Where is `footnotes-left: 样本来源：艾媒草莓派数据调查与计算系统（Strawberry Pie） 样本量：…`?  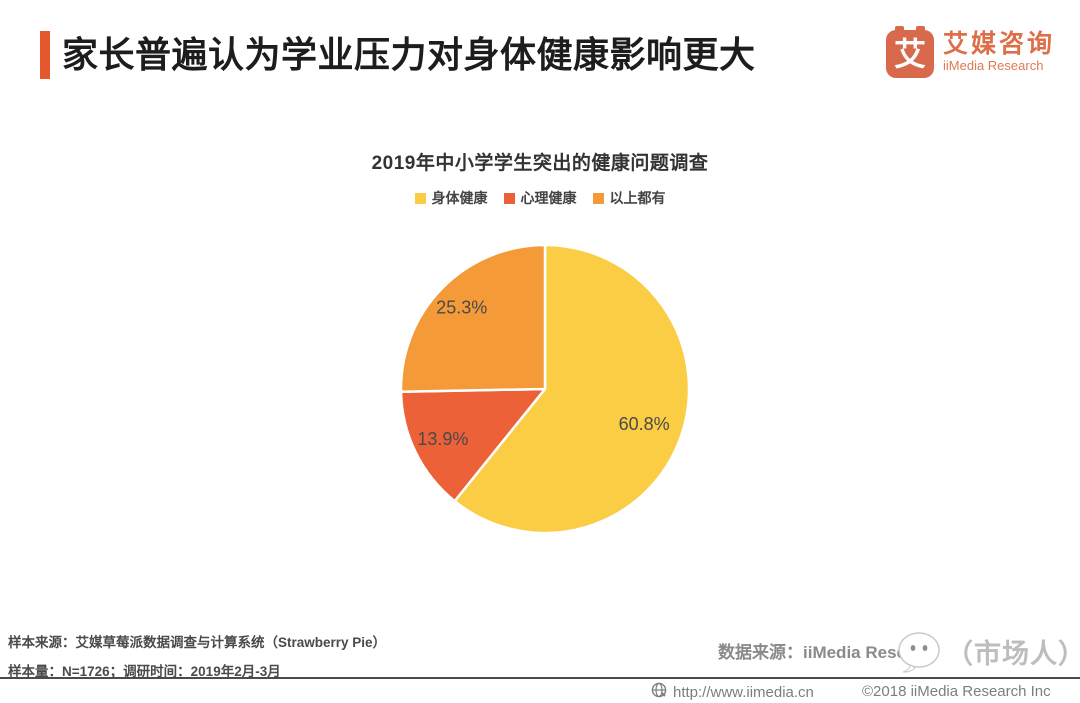
footnotes-left: 样本来源：艾媒草莓派数据调查与计算系统（Strawberry Pie） 样本量：… is located at coordinates (197, 660).